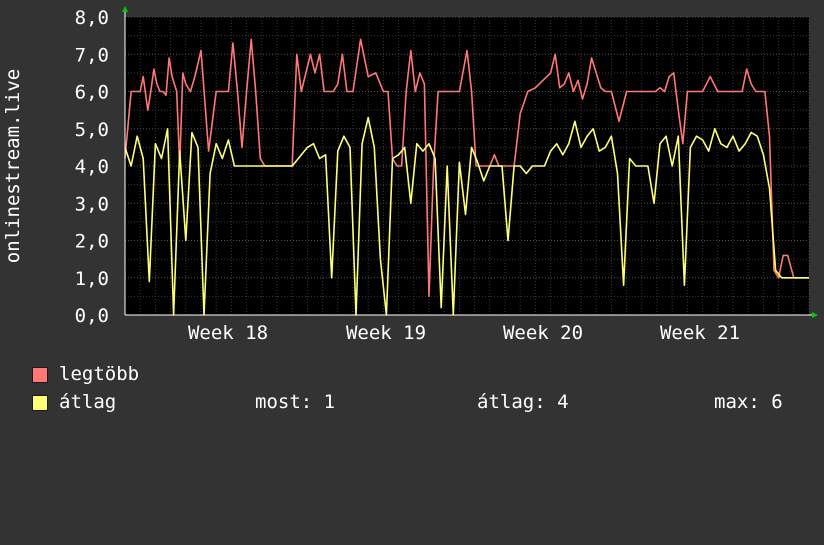 The width and height of the screenshot is (824, 545). What do you see at coordinates (99, 374) in the screenshot?
I see `legtobb-label: legtöbb` at bounding box center [99, 374].